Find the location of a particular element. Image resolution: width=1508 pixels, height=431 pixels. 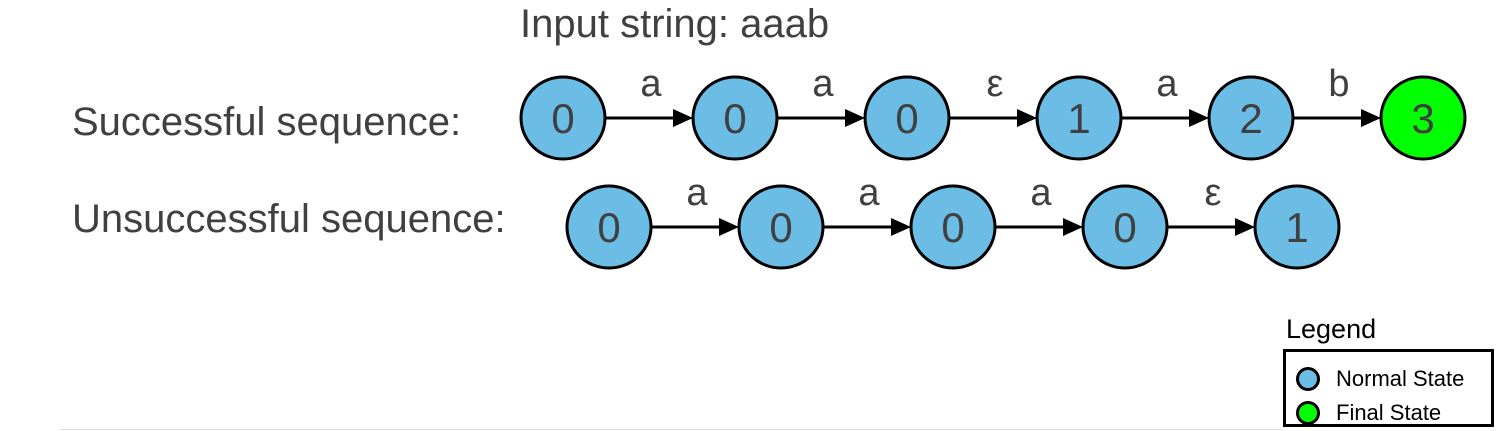

fail-state-label-1: 0 is located at coordinates (780, 227).